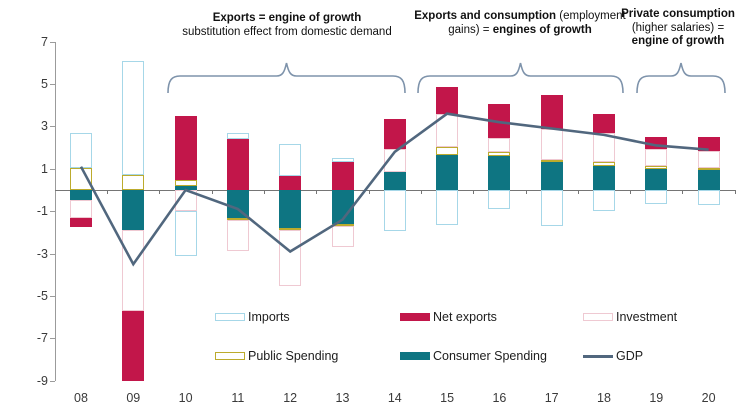  What do you see at coordinates (499, 398) in the screenshot?
I see `x-tick-label: 16` at bounding box center [499, 398].